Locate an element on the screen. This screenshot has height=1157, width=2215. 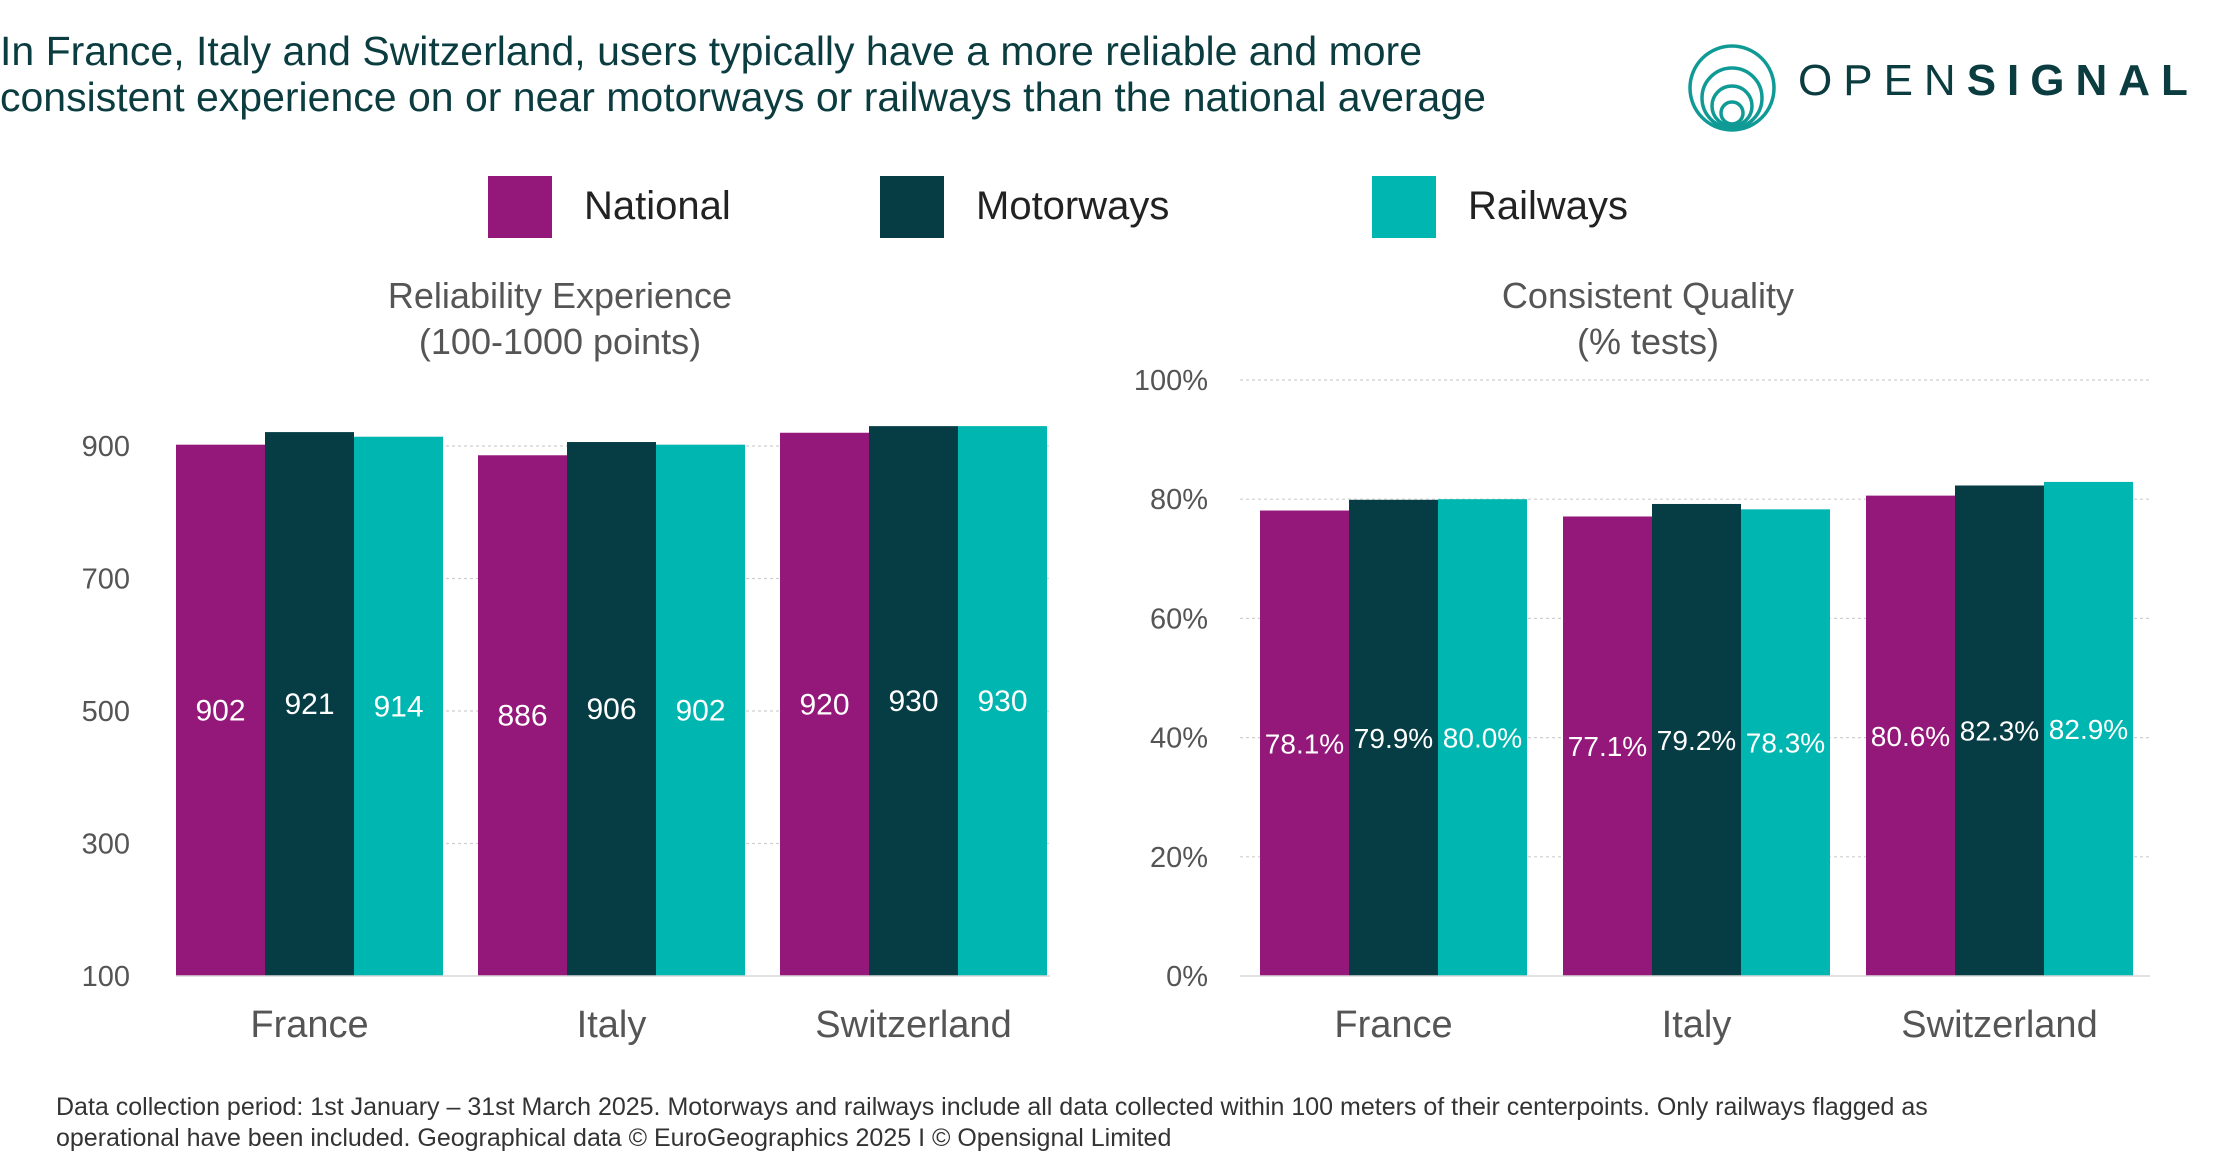
data-label: 920 is located at coordinates (824, 704).